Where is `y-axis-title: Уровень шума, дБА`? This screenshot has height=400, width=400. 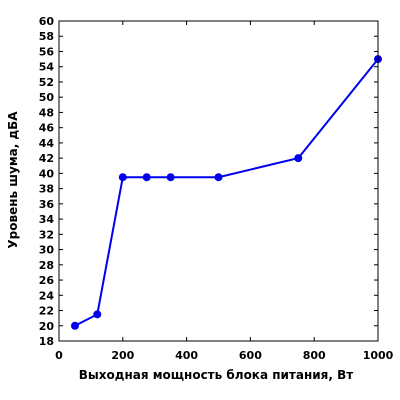
y-axis-title: Уровень шума, дБА is located at coordinates (13, 180).